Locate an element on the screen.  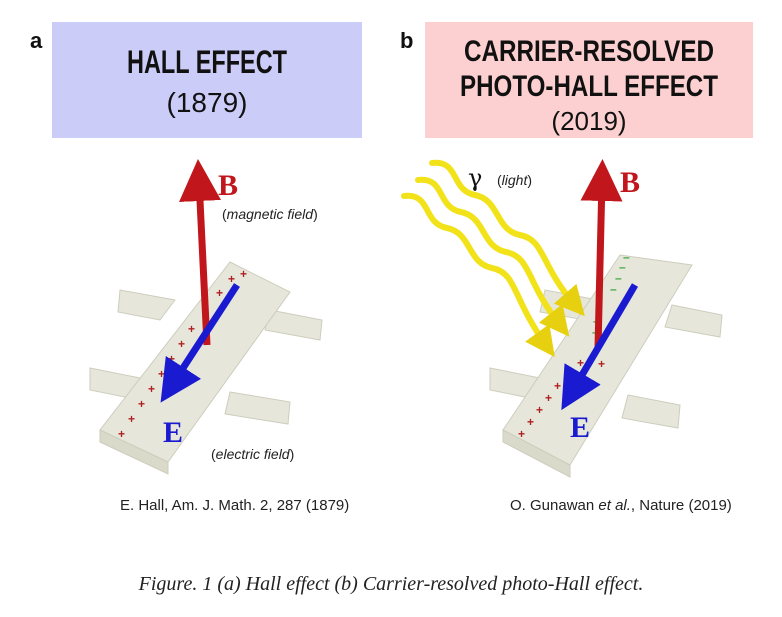
panel-a-electric-field-arrow is located at coordinates (200, 343).